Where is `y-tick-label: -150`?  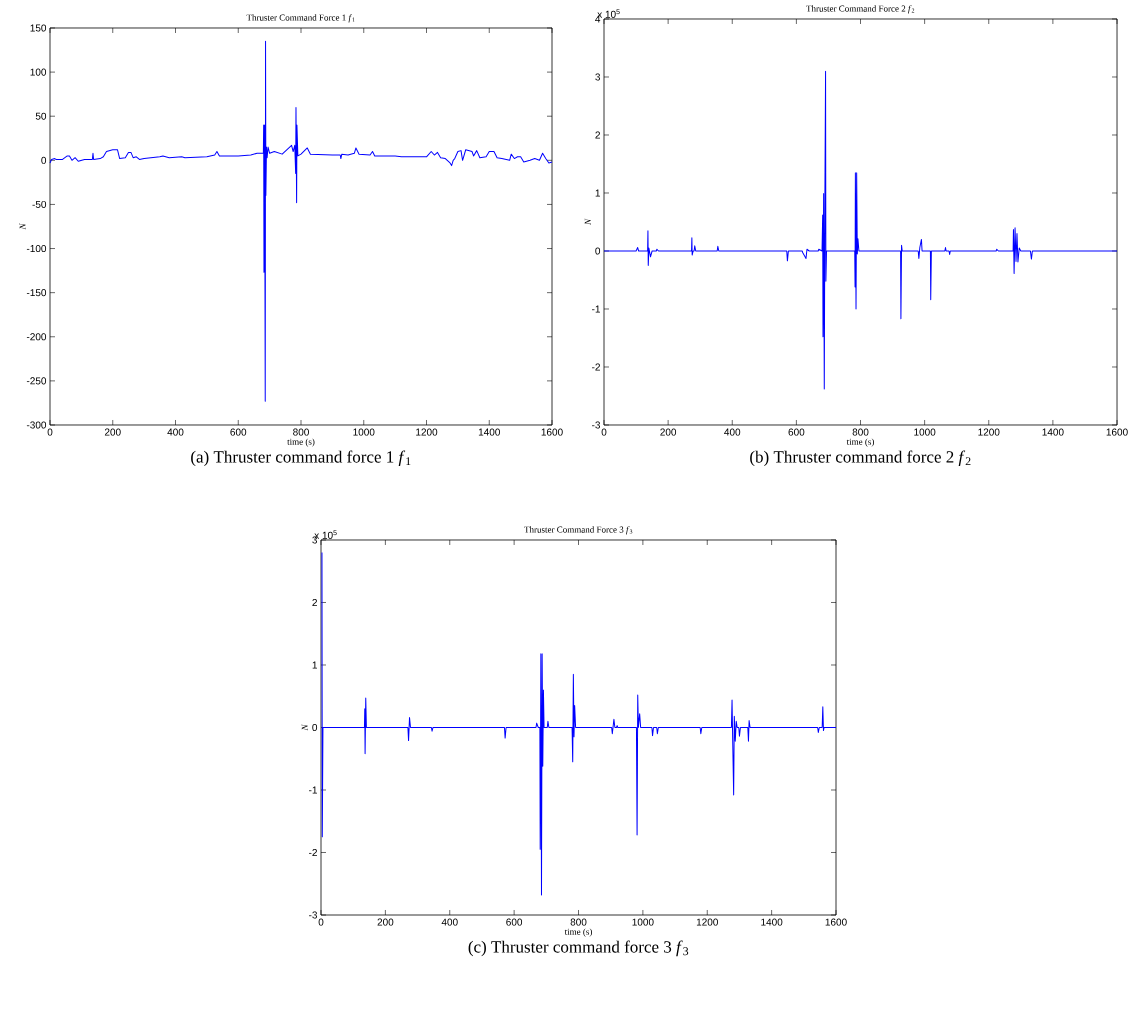
y-tick-label: -150 is located at coordinates (36, 293).